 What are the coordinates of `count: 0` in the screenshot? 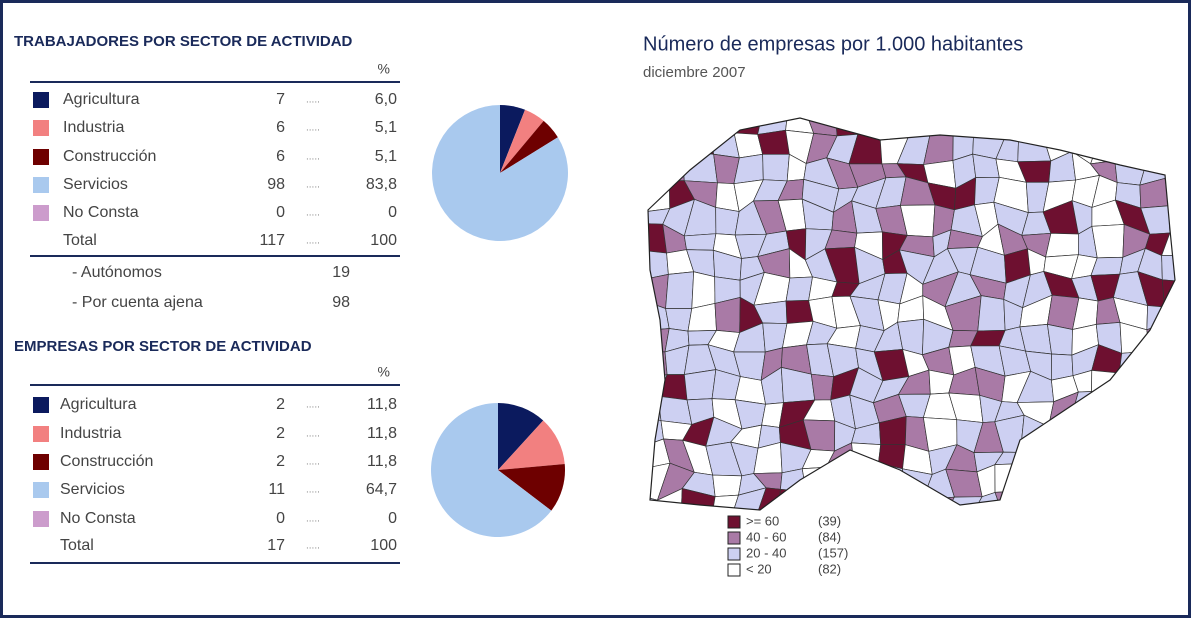 It's located at (280, 212).